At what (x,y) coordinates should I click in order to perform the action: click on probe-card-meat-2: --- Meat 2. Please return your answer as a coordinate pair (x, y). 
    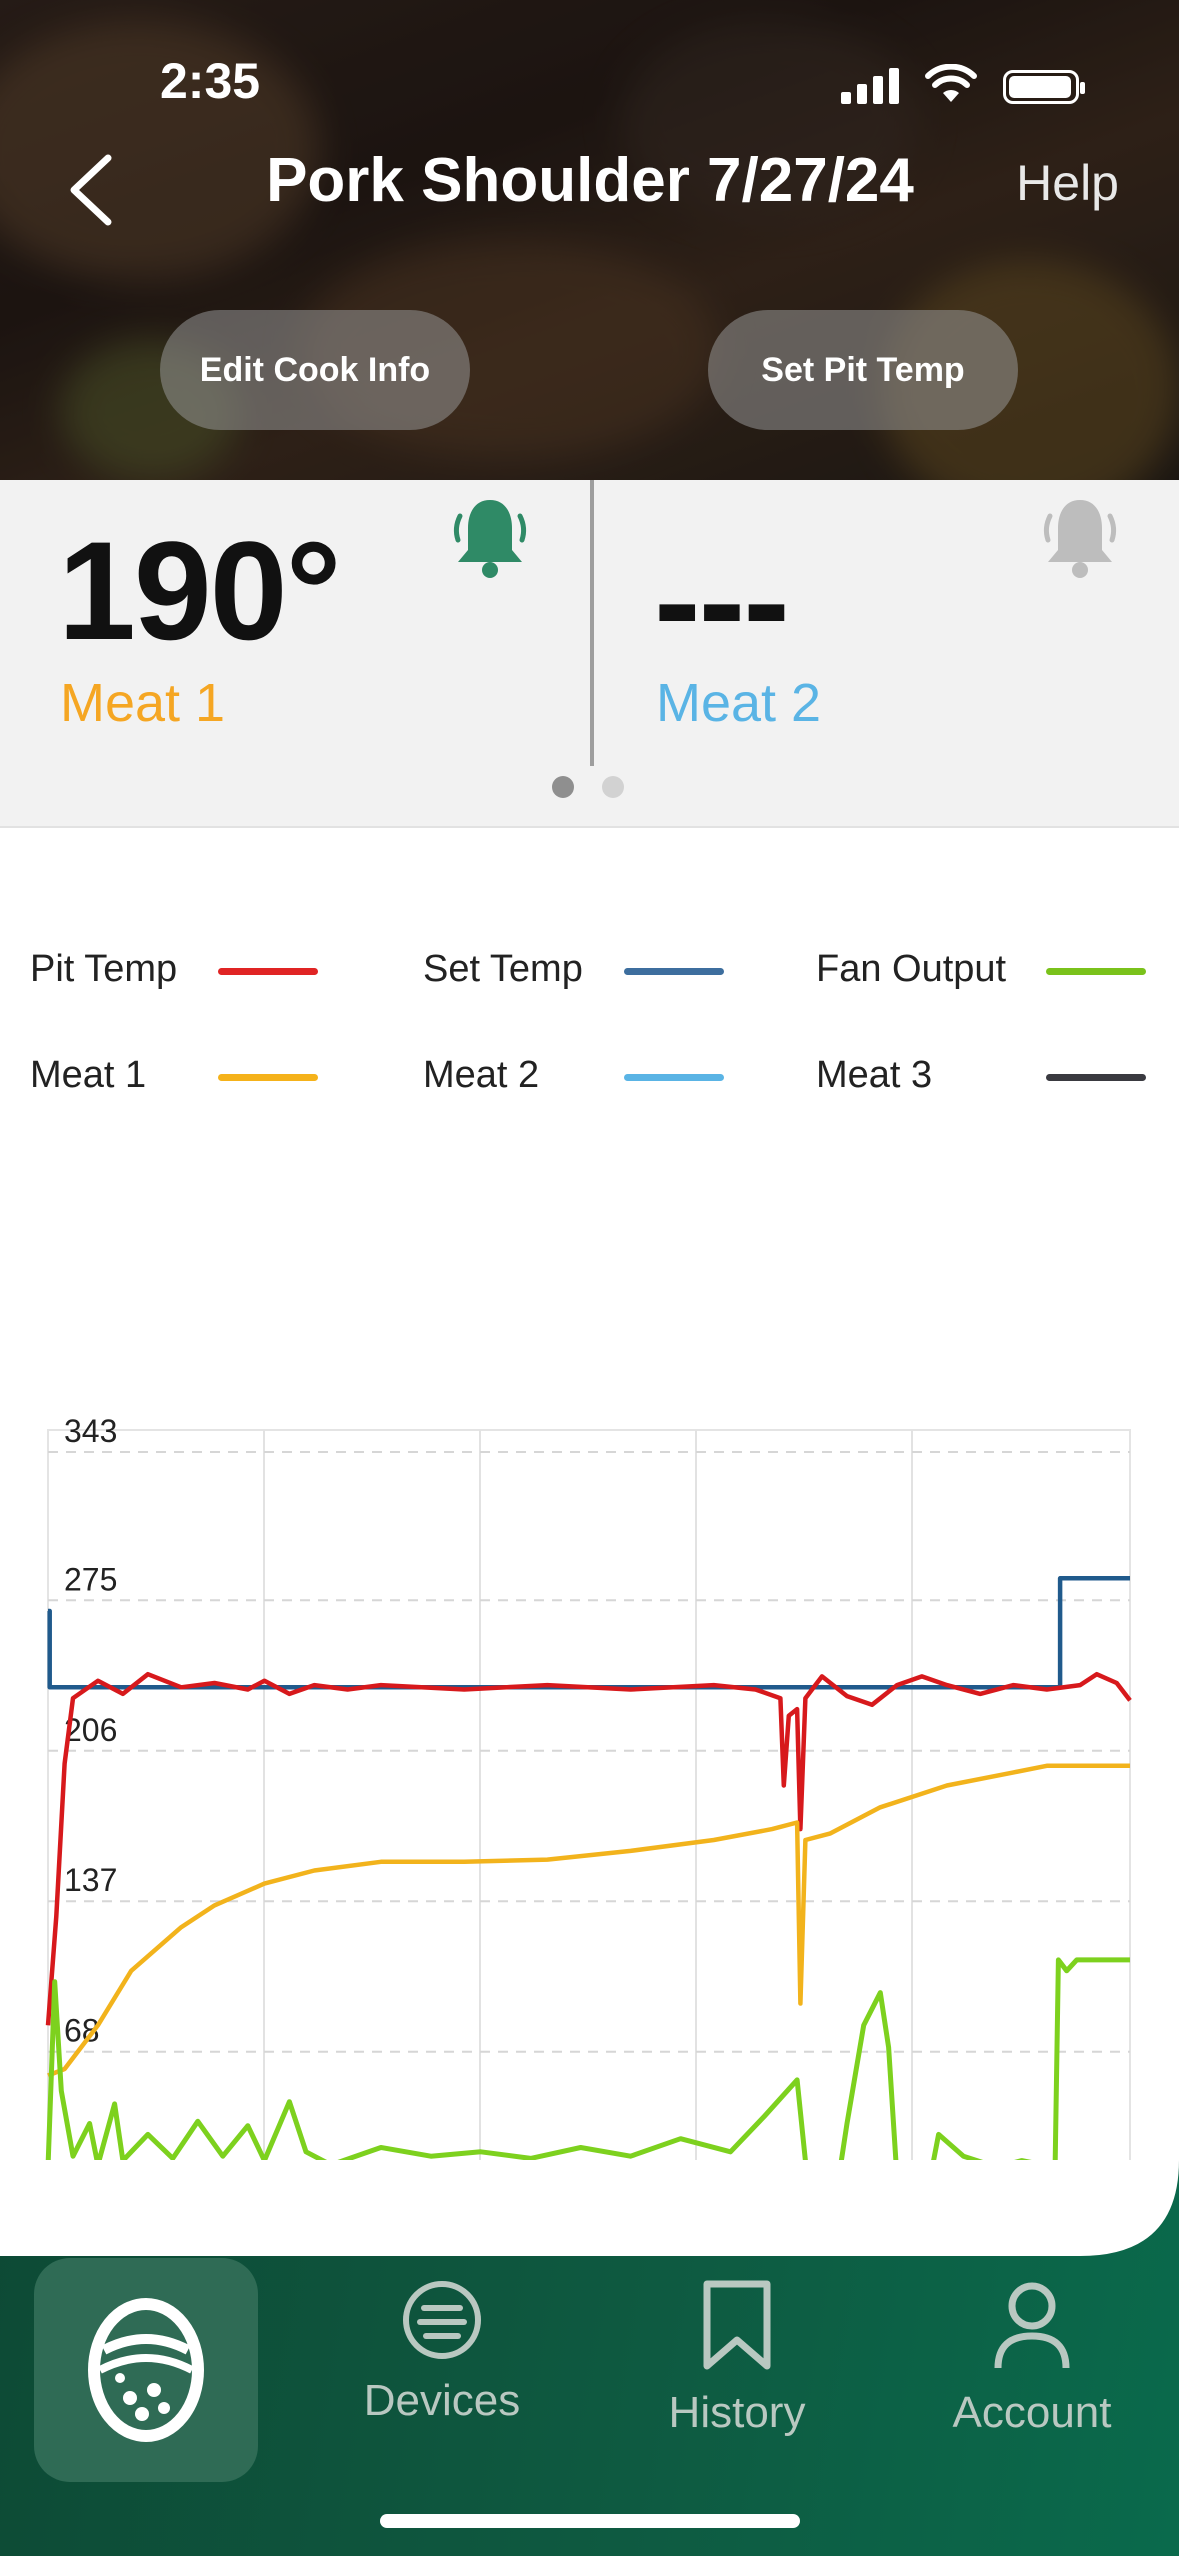
    Looking at the image, I should click on (886, 625).